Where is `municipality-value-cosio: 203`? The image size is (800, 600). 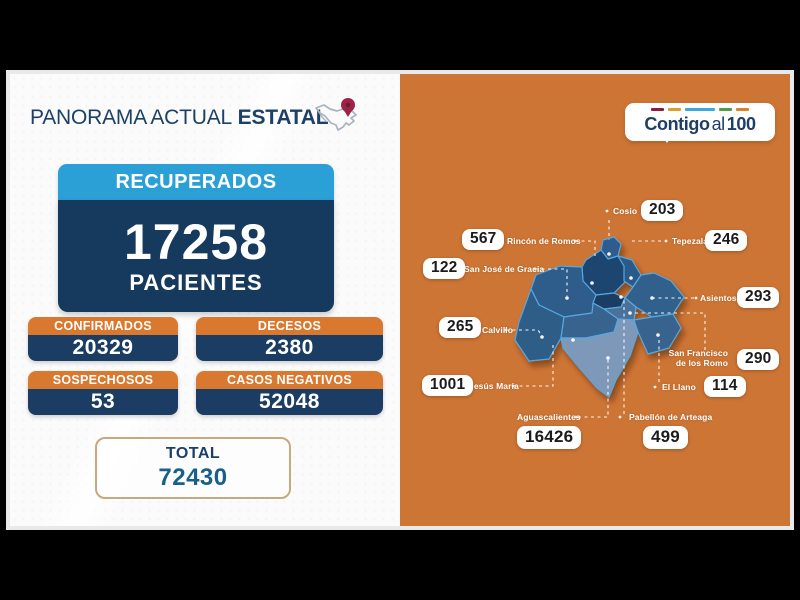 municipality-value-cosio: 203 is located at coordinates (662, 210).